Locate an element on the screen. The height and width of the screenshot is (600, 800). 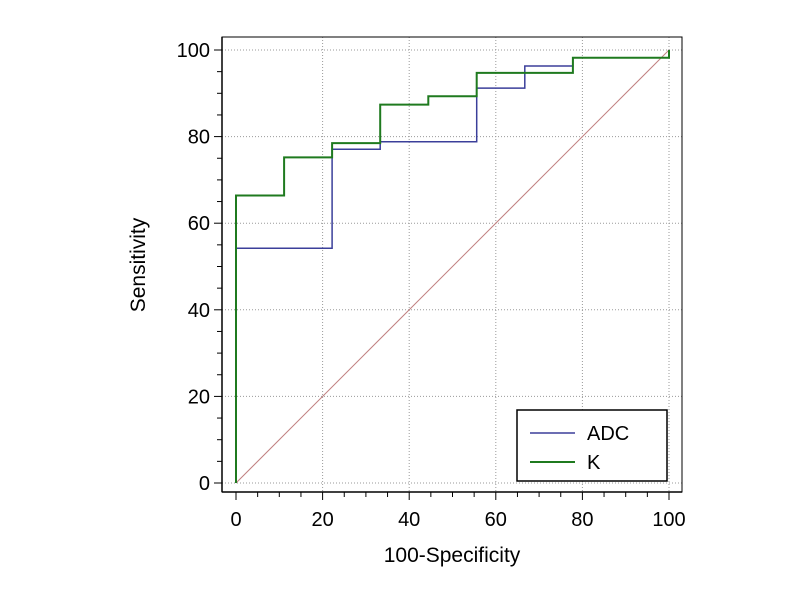
y-tick-label: 40 is located at coordinates (199, 311).